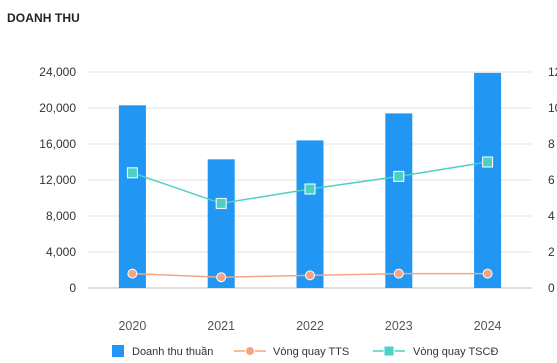 Image resolution: width=557 pixels, height=363 pixels. I want to click on x-tick-label: 2020, so click(132, 326).